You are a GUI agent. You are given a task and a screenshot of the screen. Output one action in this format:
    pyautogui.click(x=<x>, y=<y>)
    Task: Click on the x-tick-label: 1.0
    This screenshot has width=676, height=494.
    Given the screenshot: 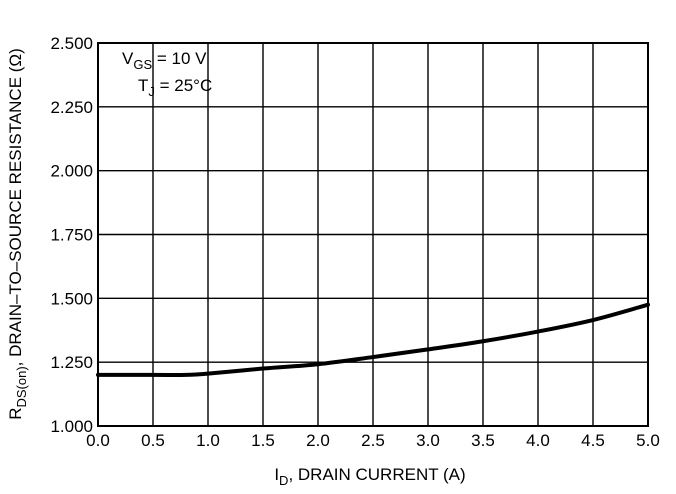 What is the action you would take?
    pyautogui.click(x=208, y=440)
    